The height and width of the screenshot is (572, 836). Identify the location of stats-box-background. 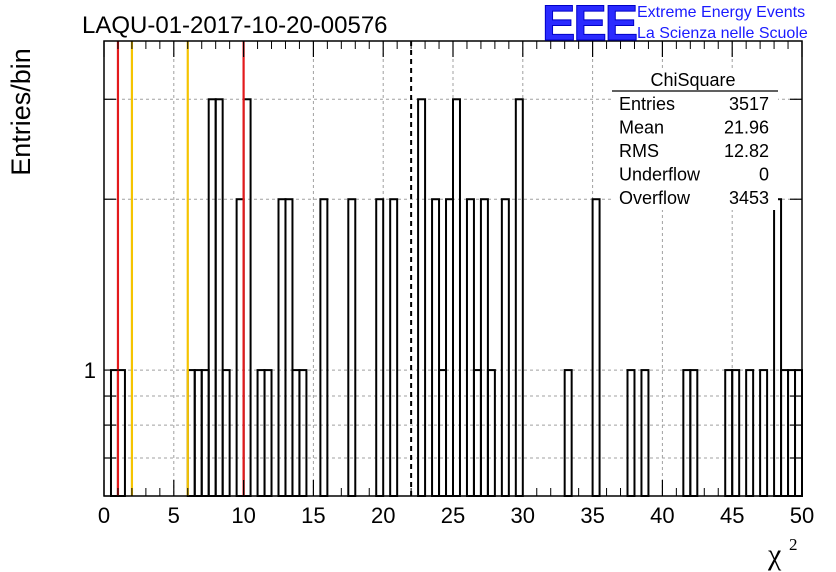
(695, 140).